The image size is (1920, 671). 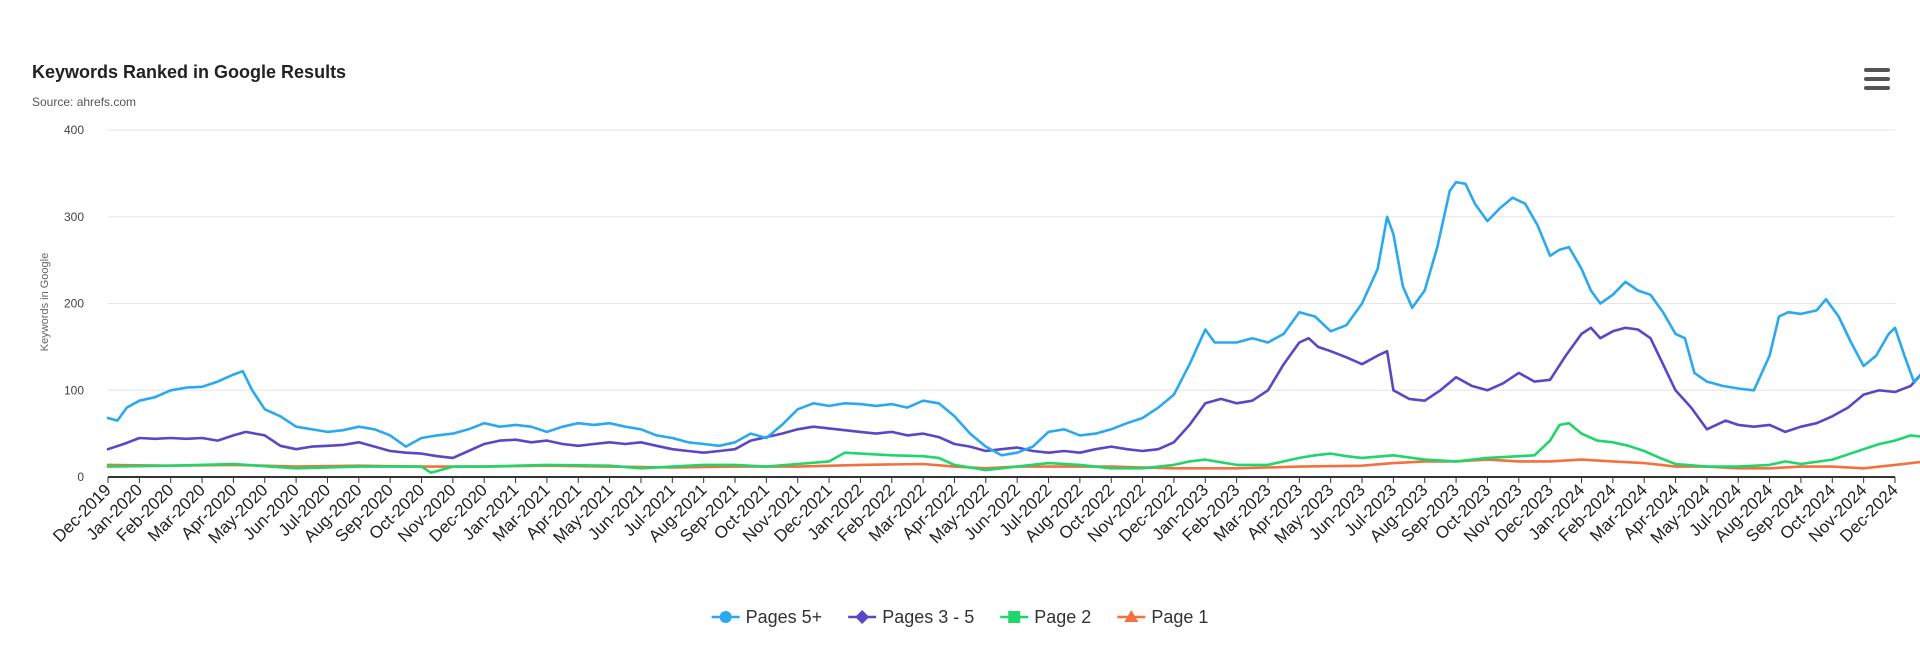 I want to click on legend-label: Page 2, so click(x=1062, y=617).